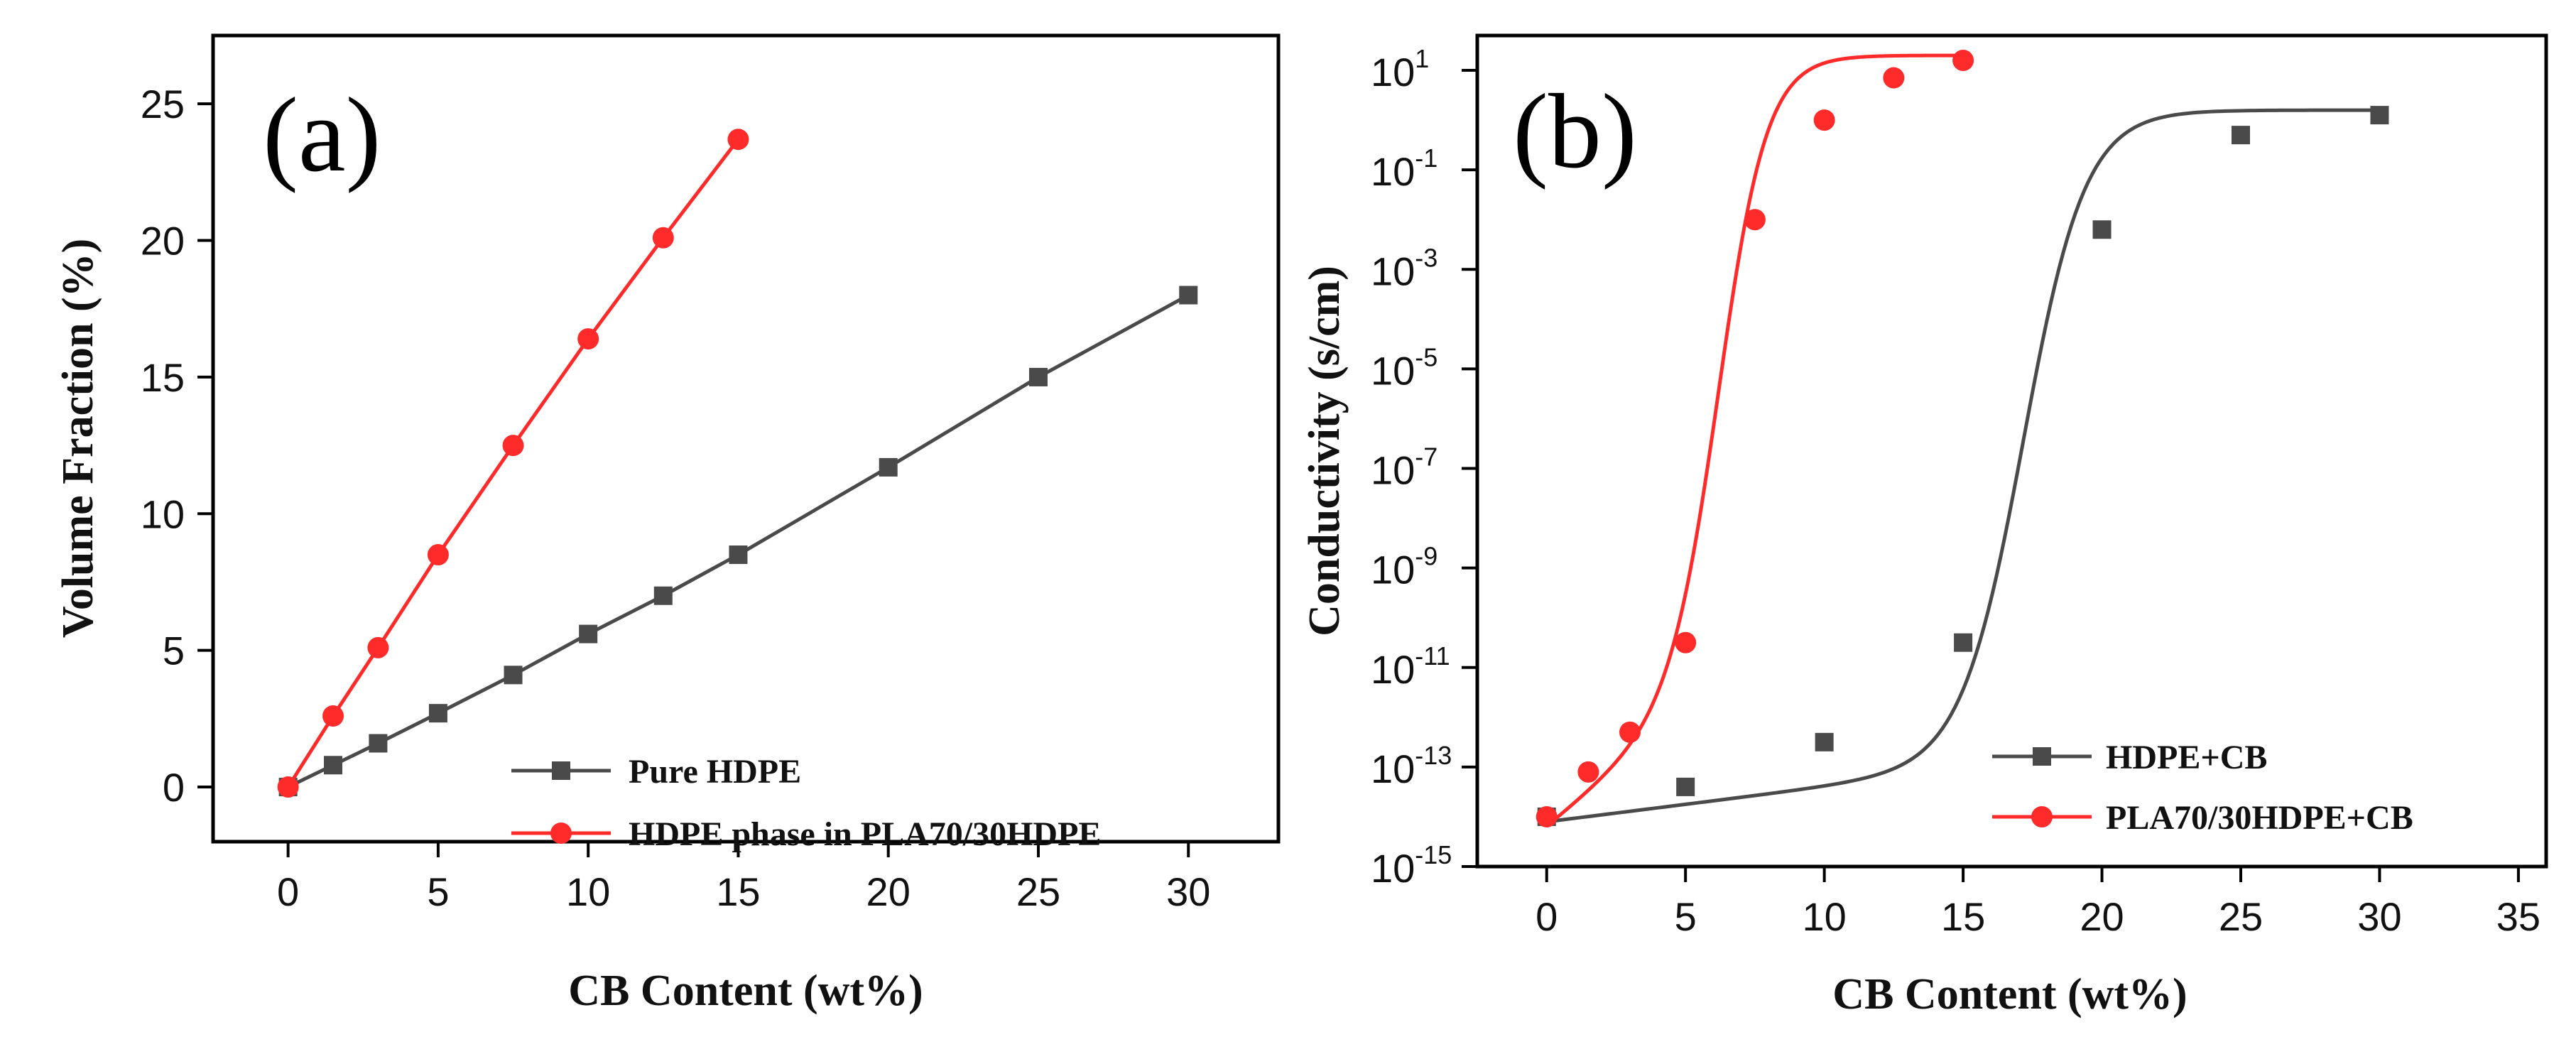  I want to click on panel-b-y-tick-label: 10⁻¹¹, so click(1411, 666).